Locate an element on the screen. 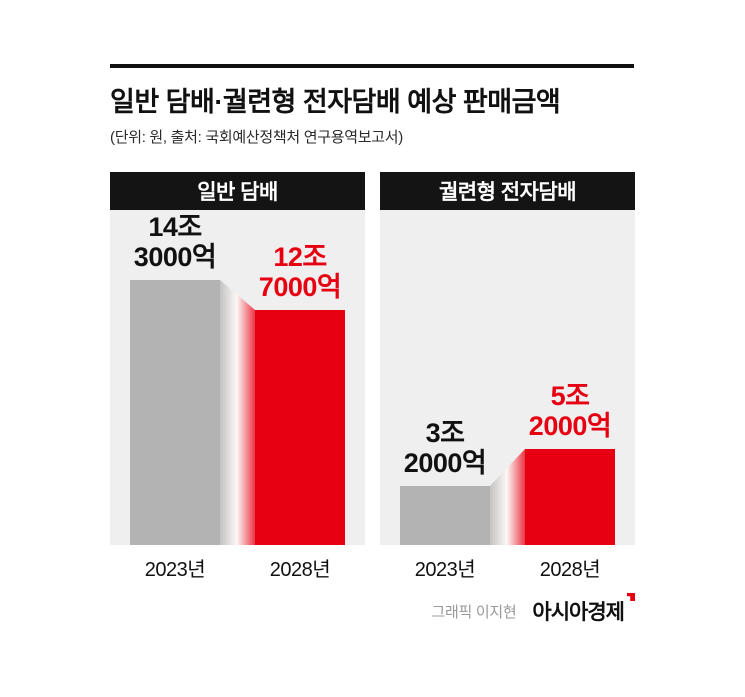  panel-title-heated-tobacco: 궐련형 전자담배 is located at coordinates (507, 191).